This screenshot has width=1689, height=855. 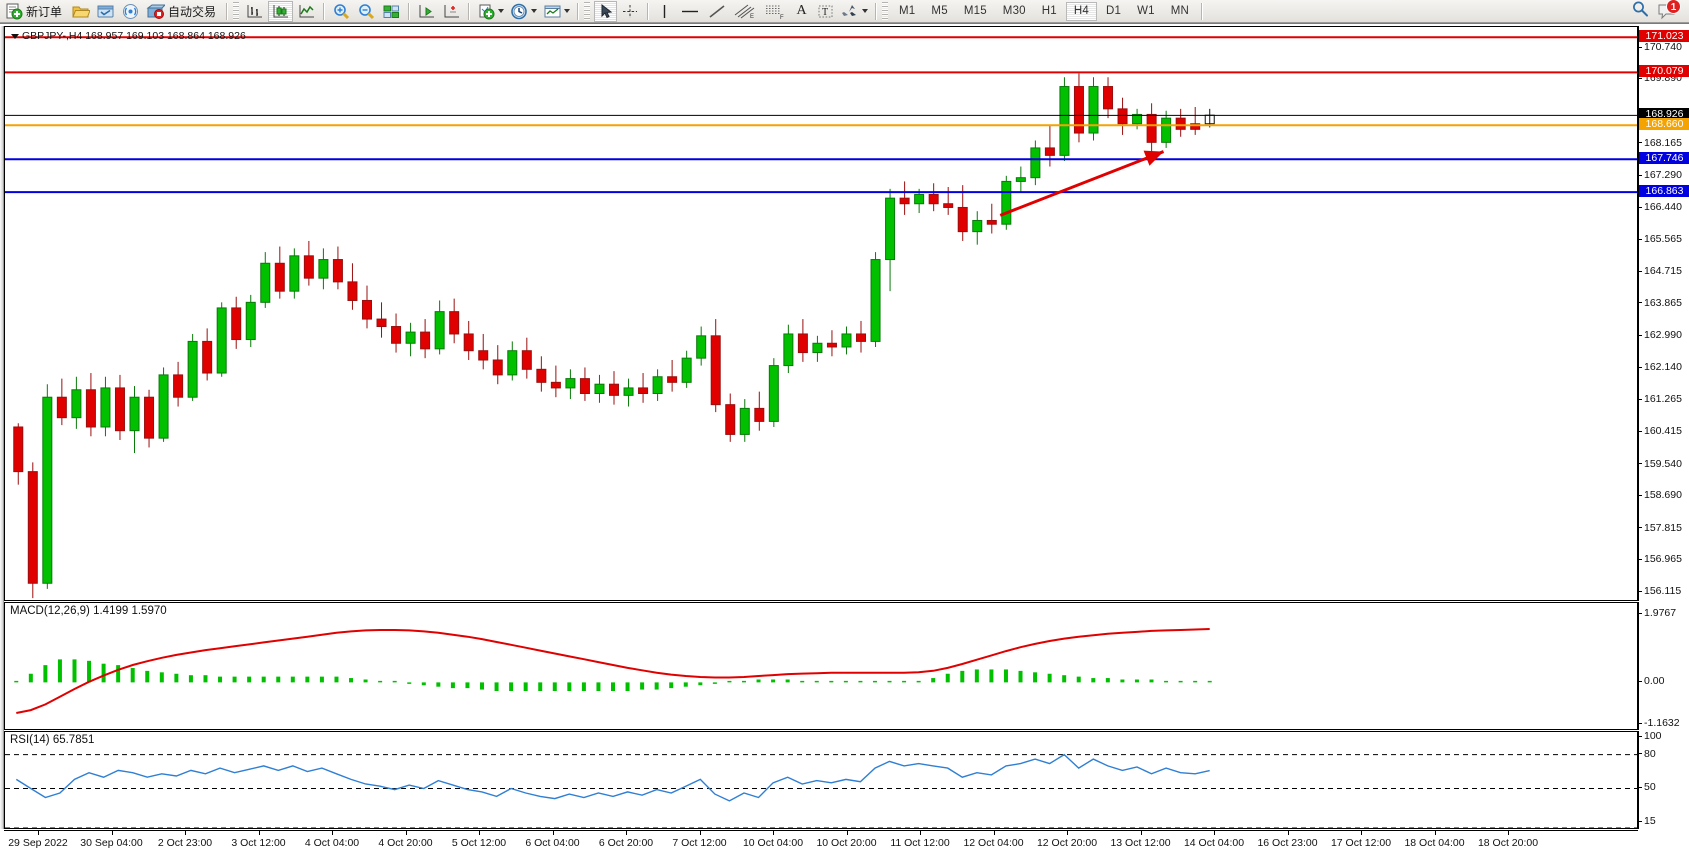 I want to click on templates-button, so click(x=556, y=11).